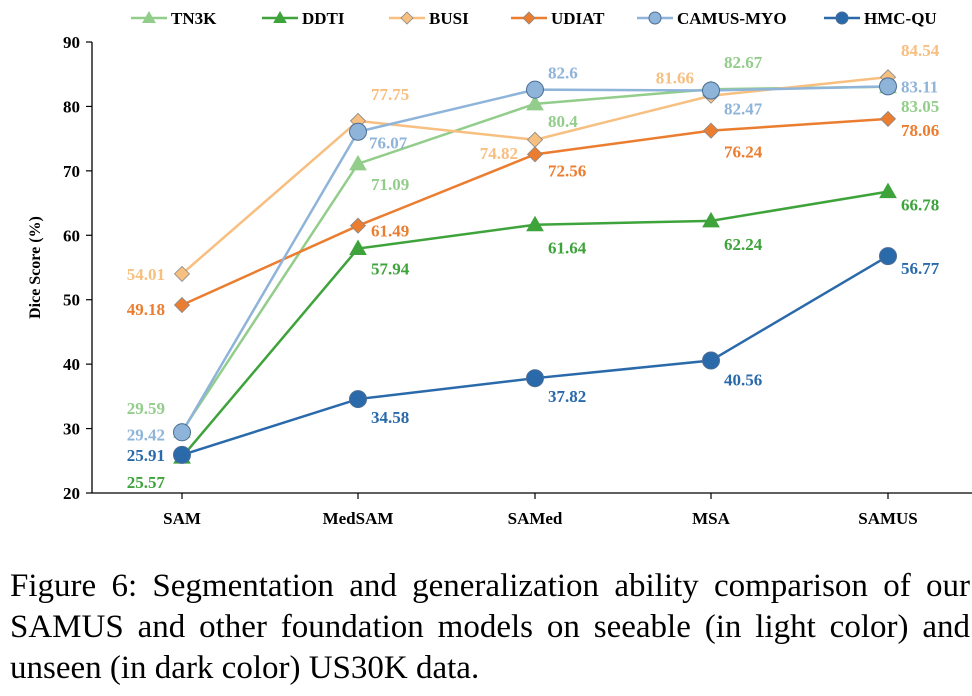 This screenshot has height=696, width=972. I want to click on x-tick-label: MSA, so click(711, 518).